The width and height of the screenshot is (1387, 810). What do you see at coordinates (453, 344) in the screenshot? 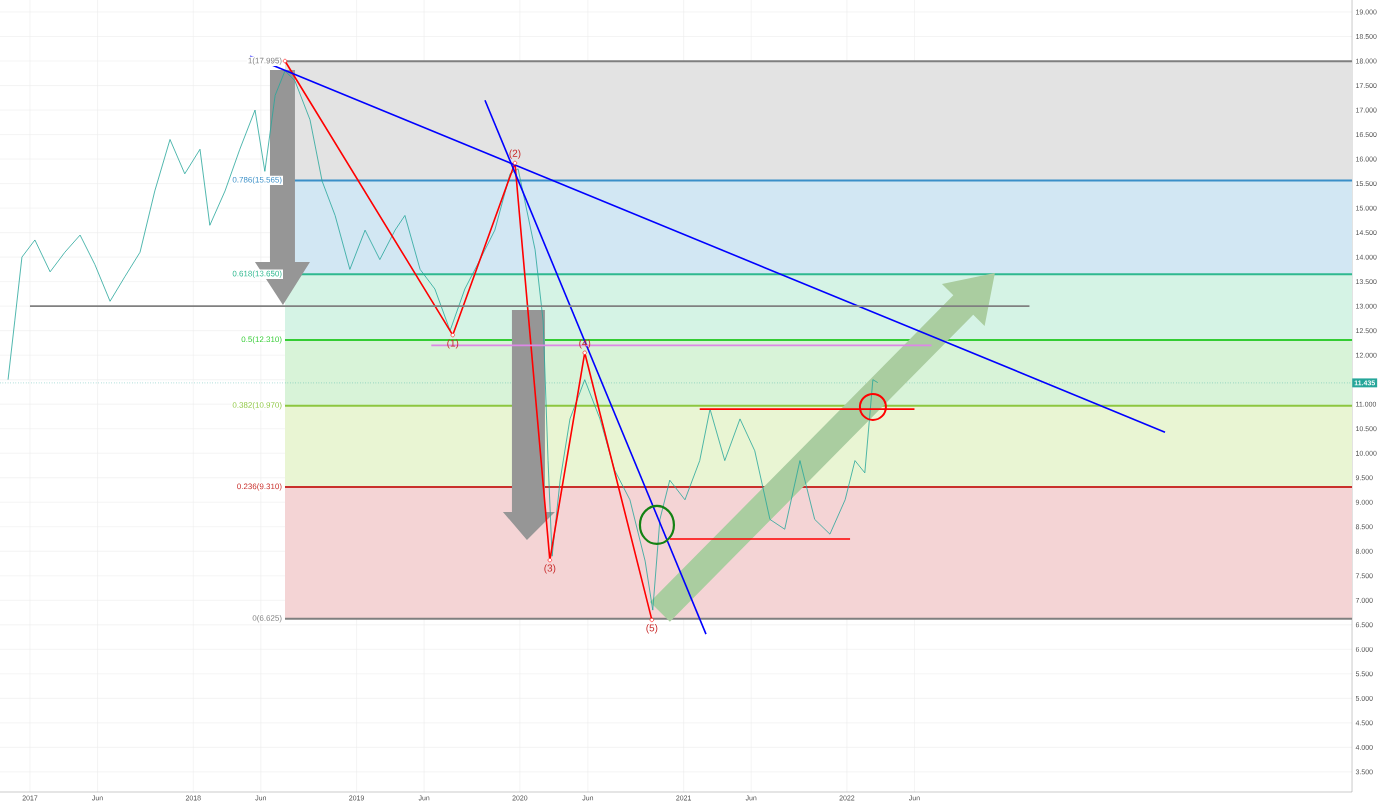
I see `annotation: (1)` at bounding box center [453, 344].